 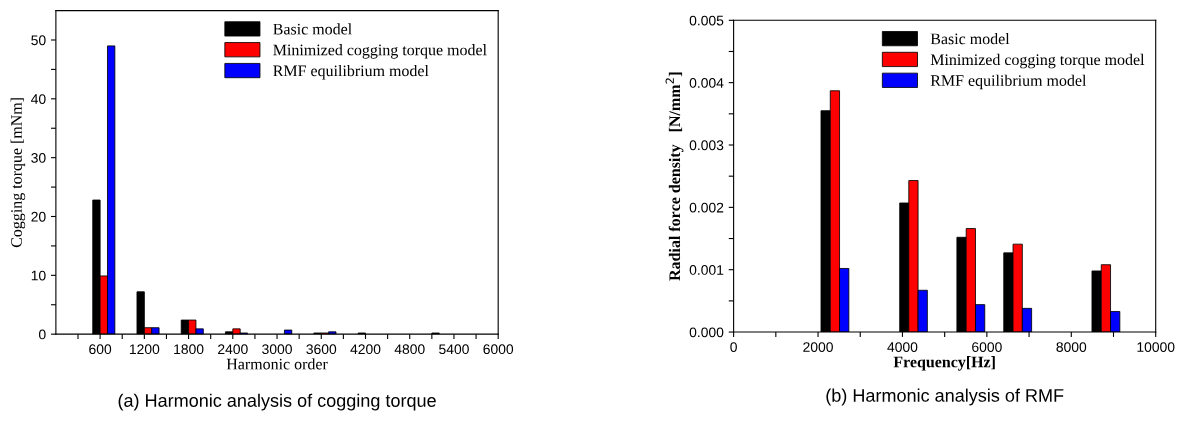 What do you see at coordinates (38, 99) in the screenshot?
I see `y-tick-label: 40` at bounding box center [38, 99].